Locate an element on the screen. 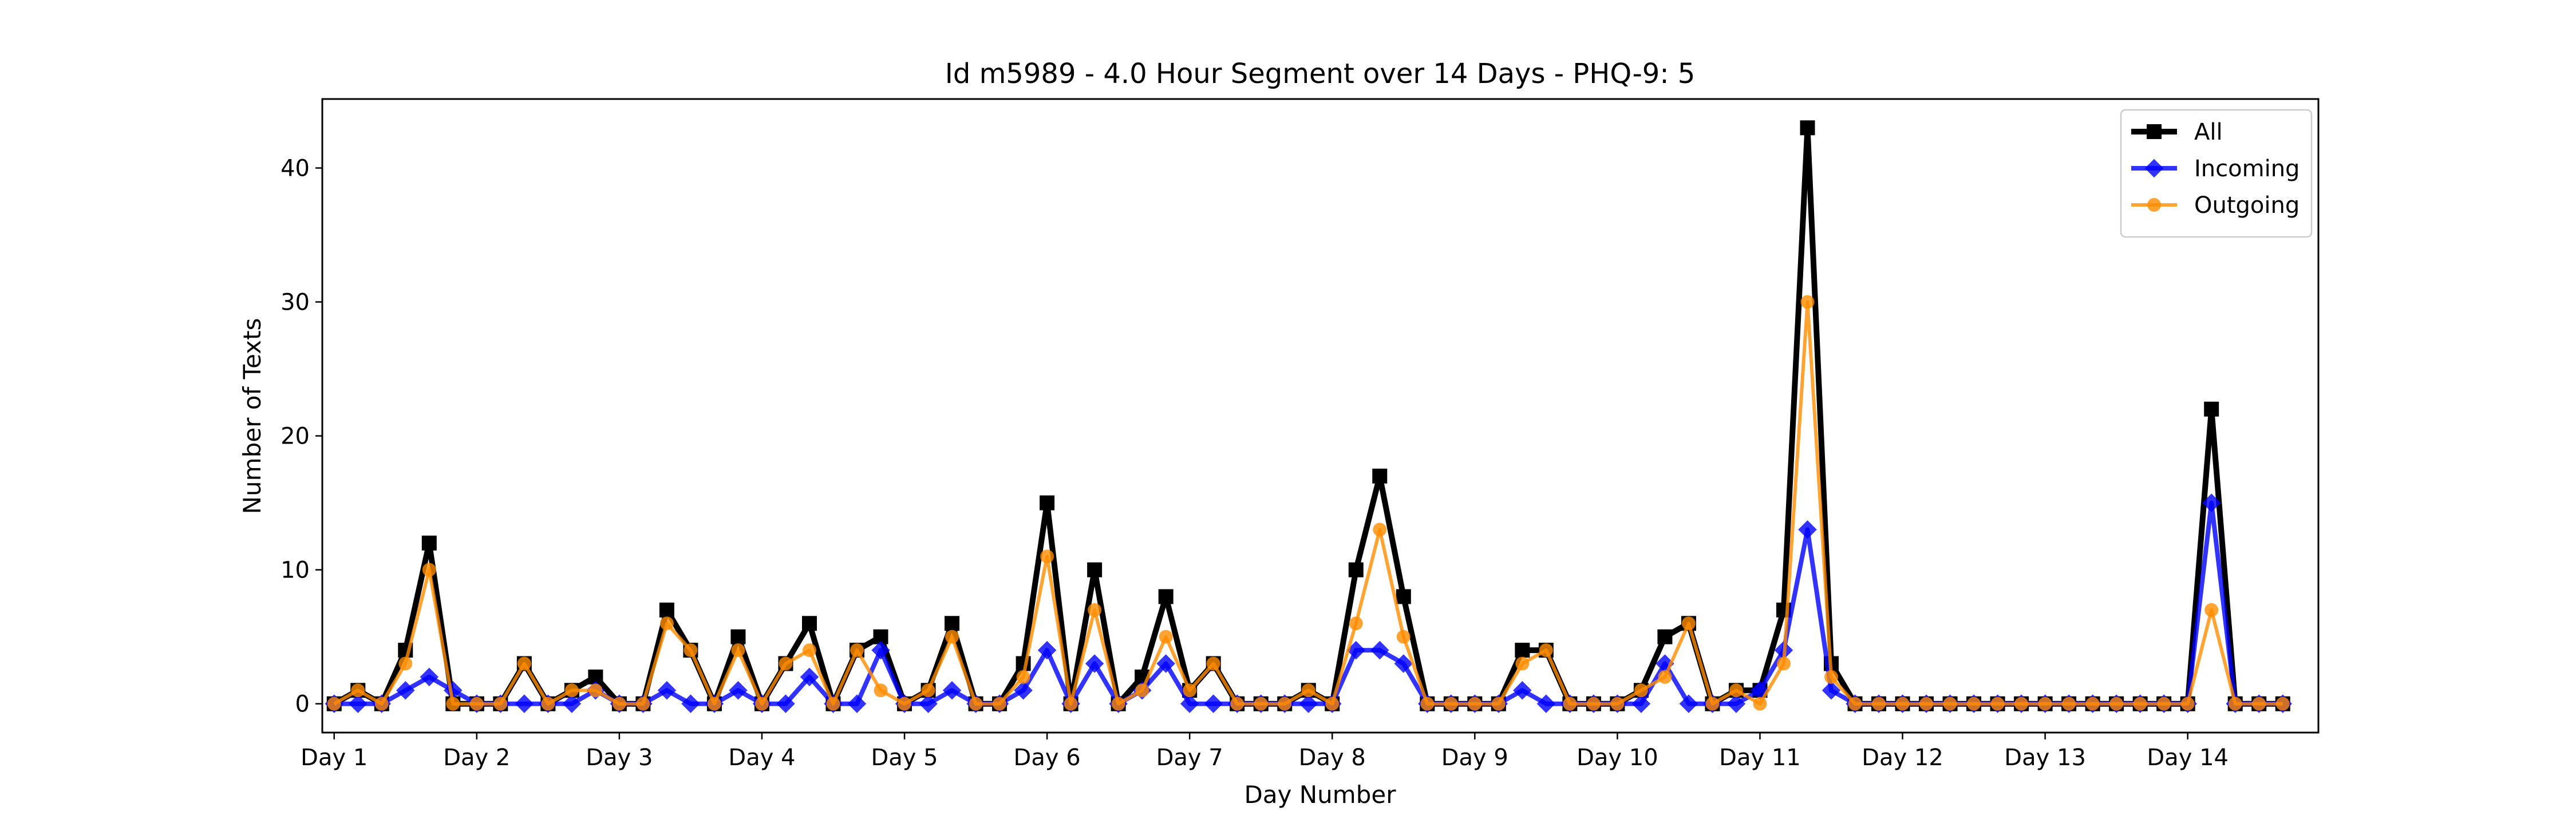 This screenshot has width=2576, height=827. x-tick-label: Day 7 is located at coordinates (1189, 758).